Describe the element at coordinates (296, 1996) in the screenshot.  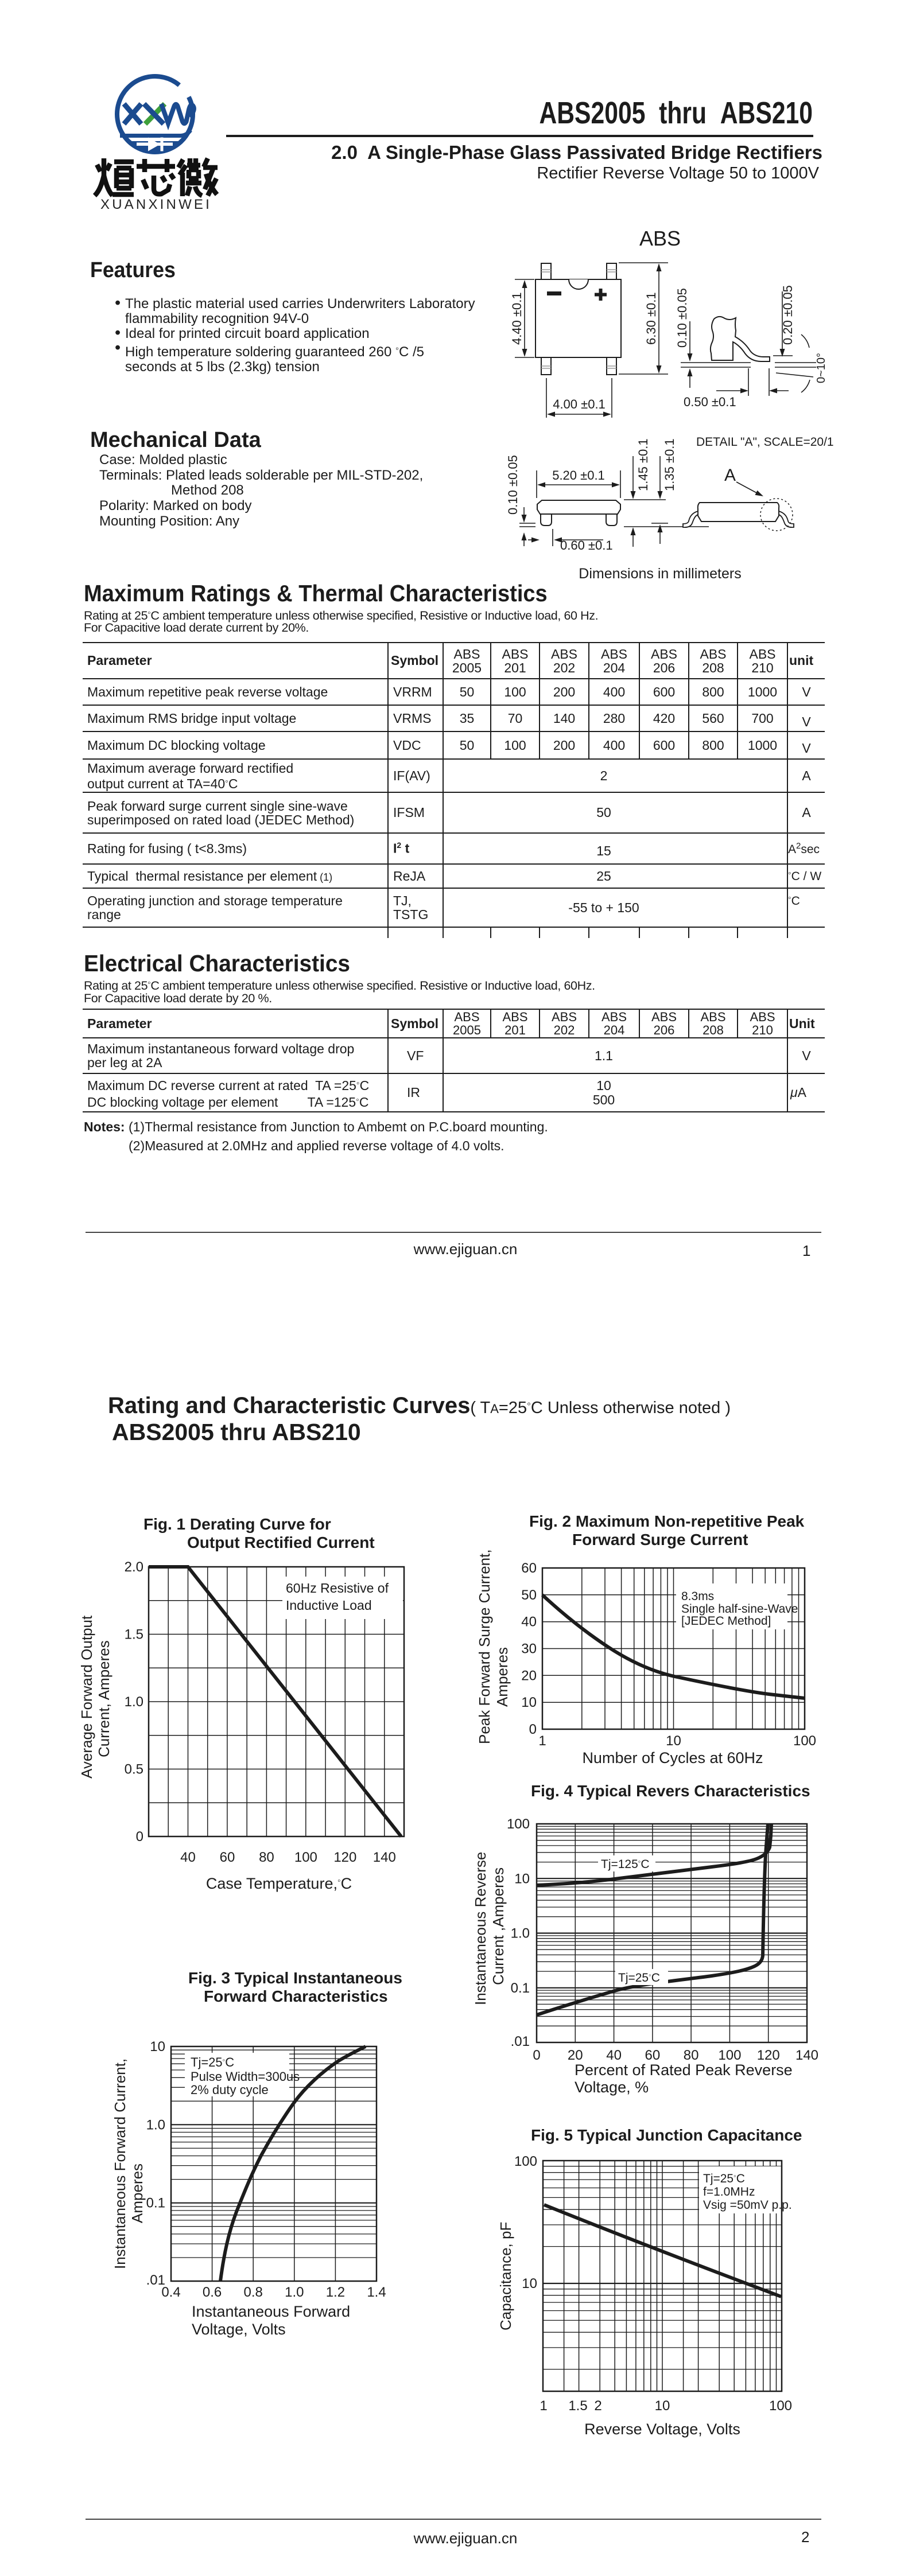
I see `svg-text: Forward Characteristics` at that location.